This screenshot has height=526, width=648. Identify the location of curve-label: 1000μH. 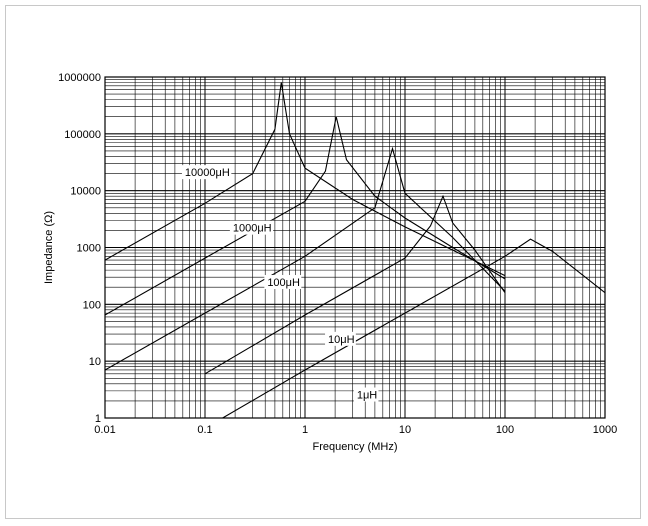
(252, 229).